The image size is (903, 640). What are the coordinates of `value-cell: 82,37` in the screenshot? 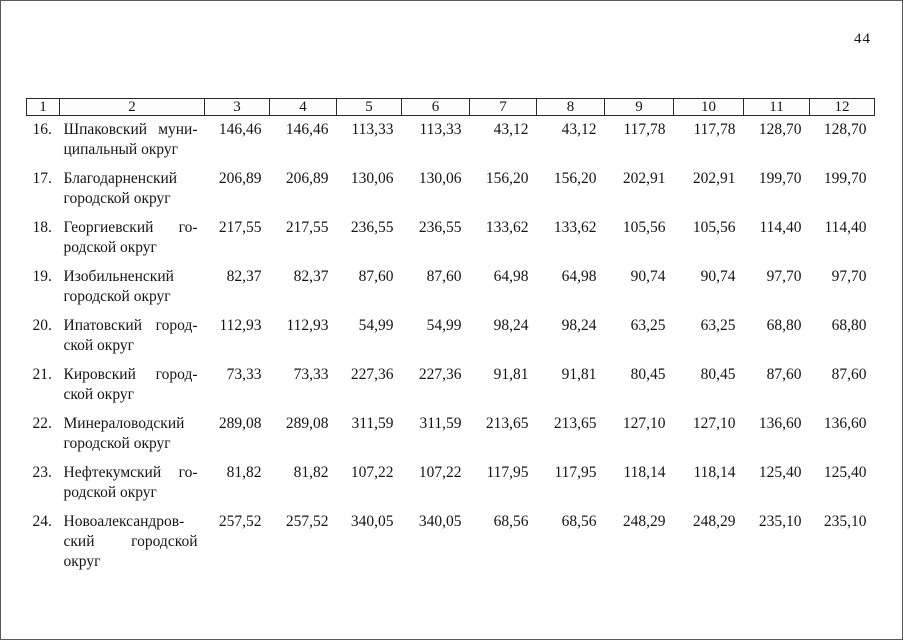 It's located at (311, 276).